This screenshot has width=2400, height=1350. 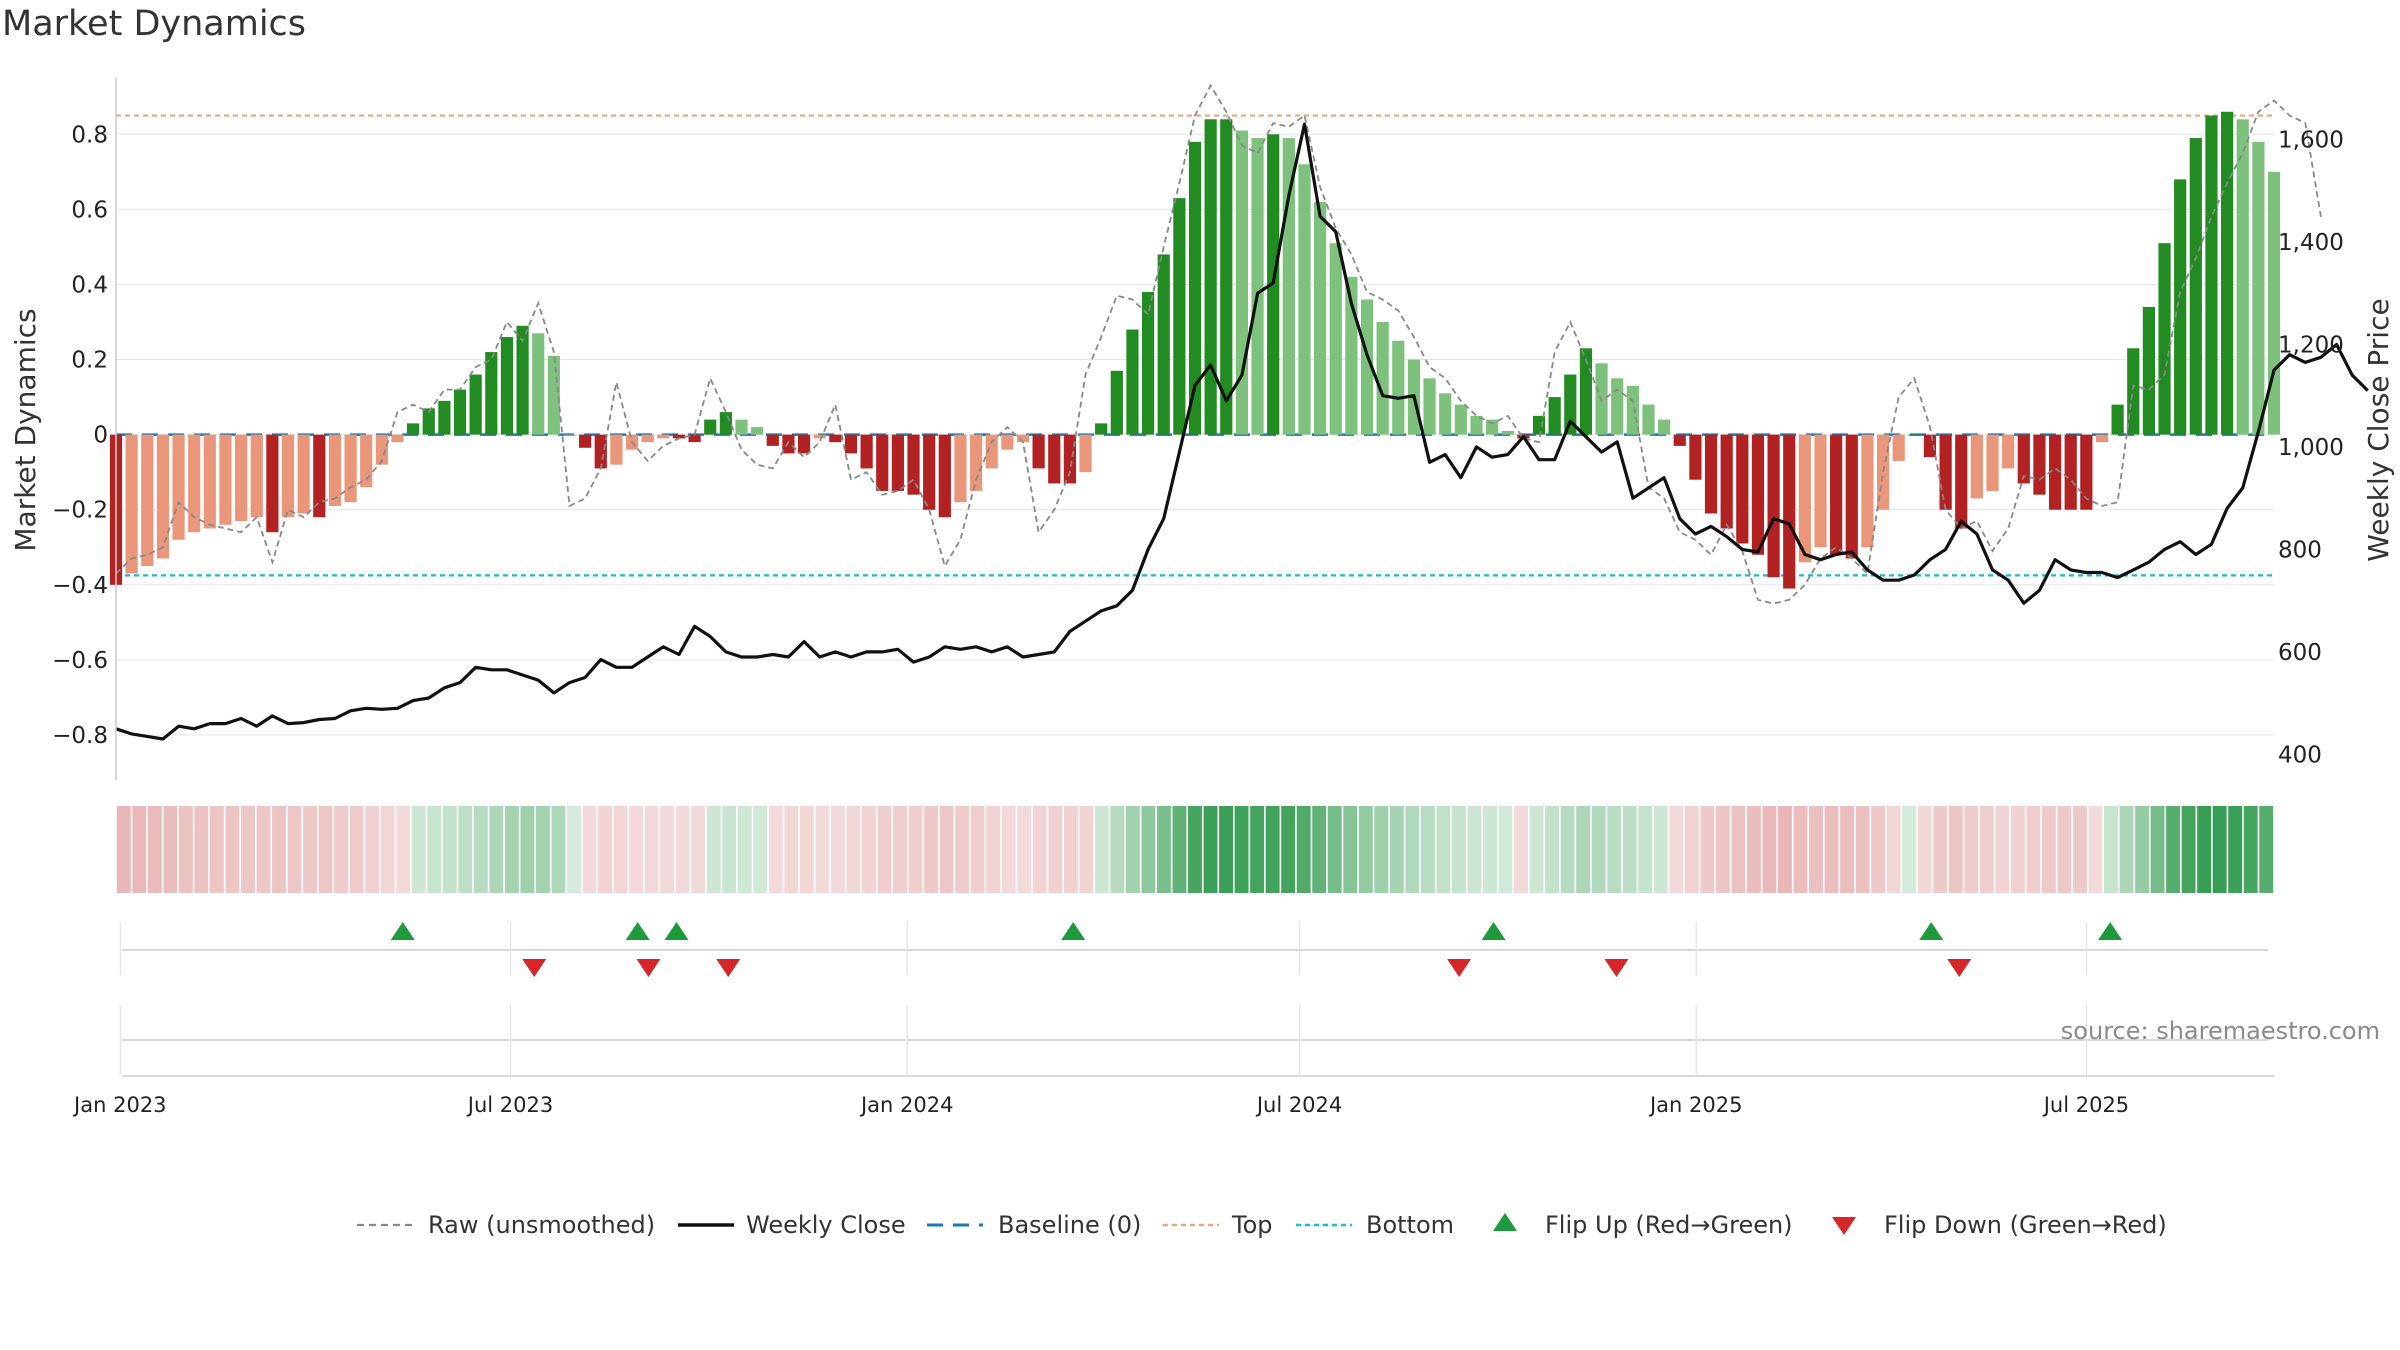 I want to click on legend-baseline-label: Baseline (0), so click(x=1069, y=1225).